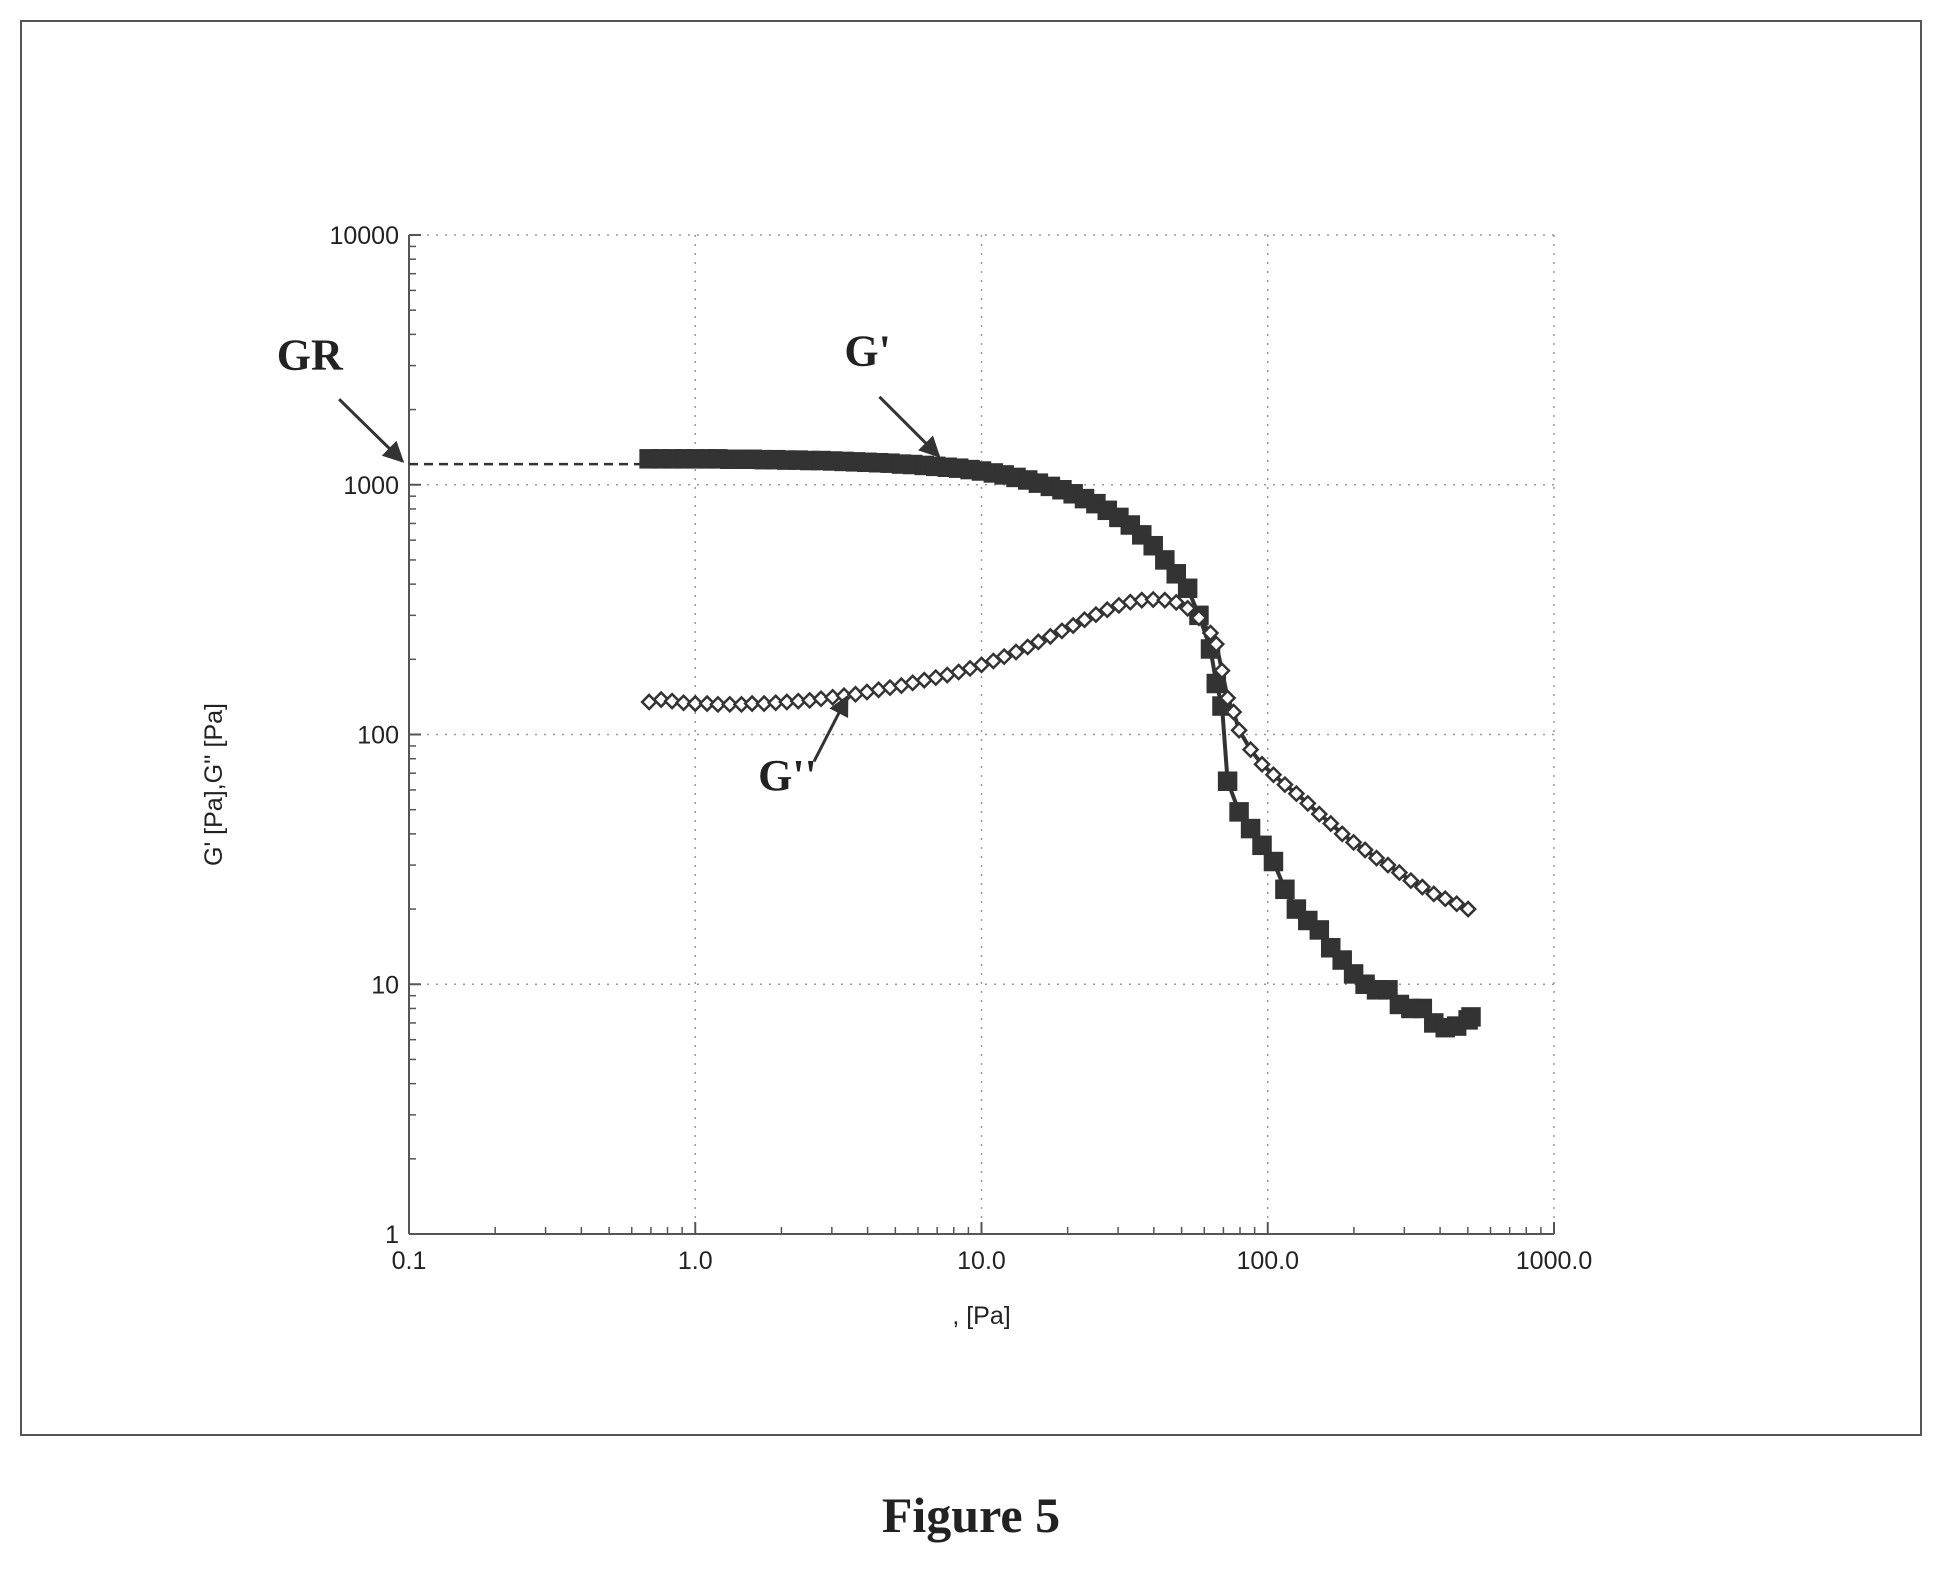 The height and width of the screenshot is (1576, 1942). I want to click on x-tick-label: 0.1, so click(409, 1261).